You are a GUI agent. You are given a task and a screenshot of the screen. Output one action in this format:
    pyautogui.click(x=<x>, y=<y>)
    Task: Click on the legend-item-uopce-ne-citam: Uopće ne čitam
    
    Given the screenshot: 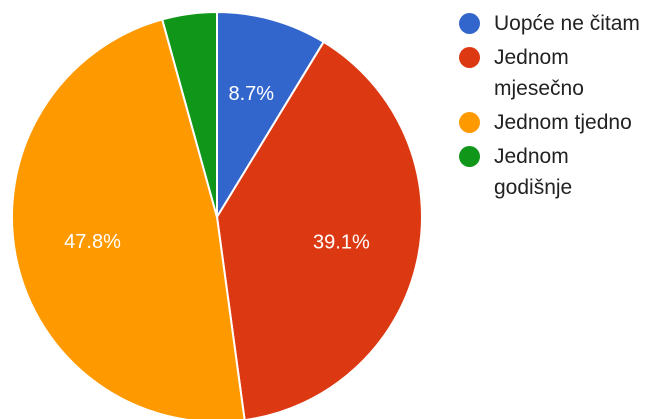 What is the action you would take?
    pyautogui.click(x=564, y=23)
    